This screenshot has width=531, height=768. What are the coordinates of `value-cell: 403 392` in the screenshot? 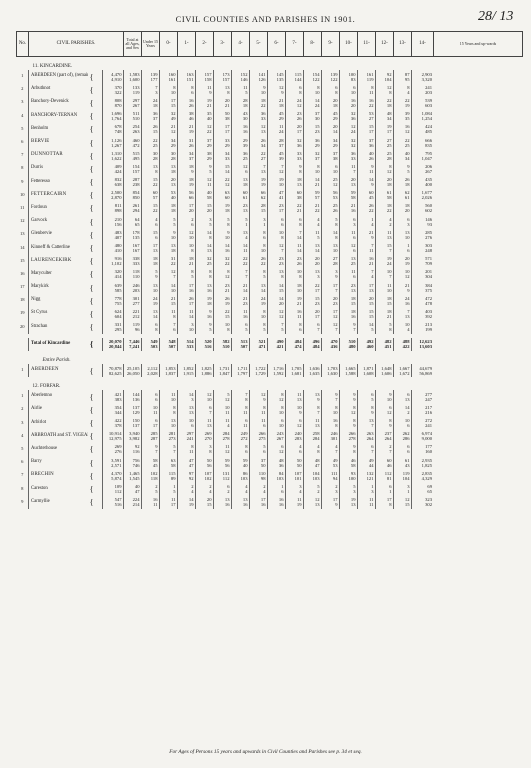 It's located at (422, 314).